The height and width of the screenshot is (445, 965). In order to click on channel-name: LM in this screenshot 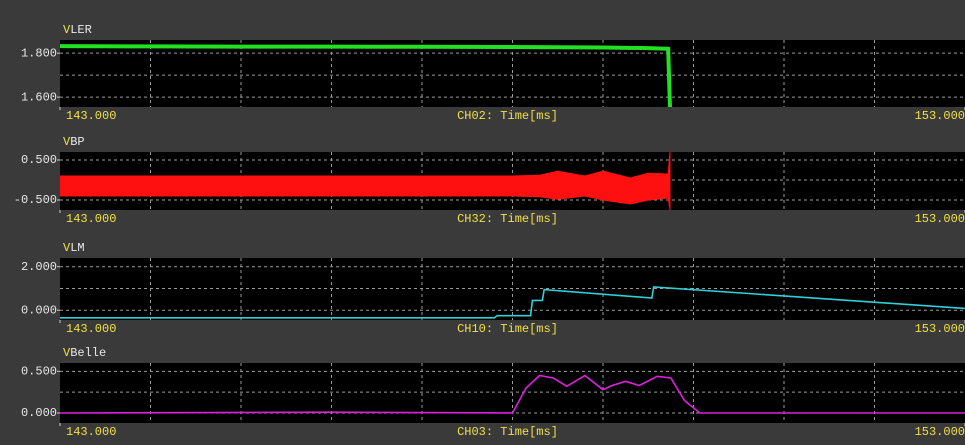, I will do `click(77, 248)`.